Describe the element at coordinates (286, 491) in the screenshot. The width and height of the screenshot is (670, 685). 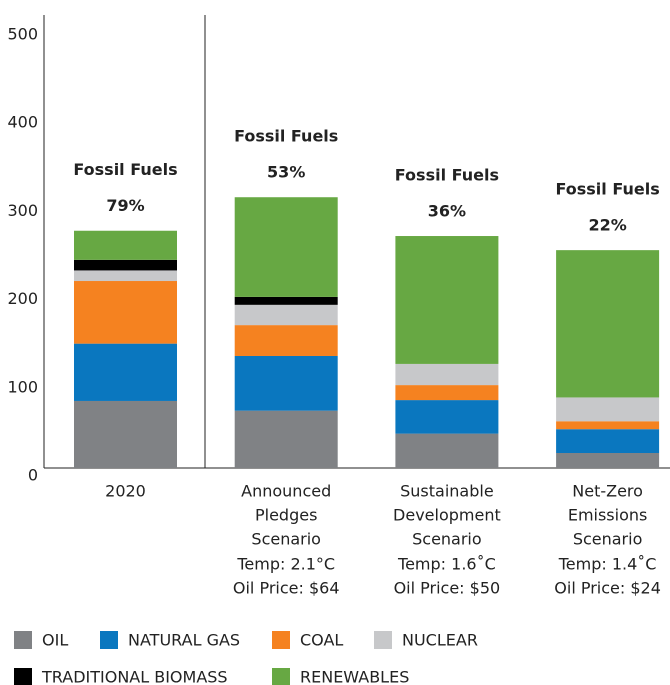
I see `x-tick-label: Announced` at that location.